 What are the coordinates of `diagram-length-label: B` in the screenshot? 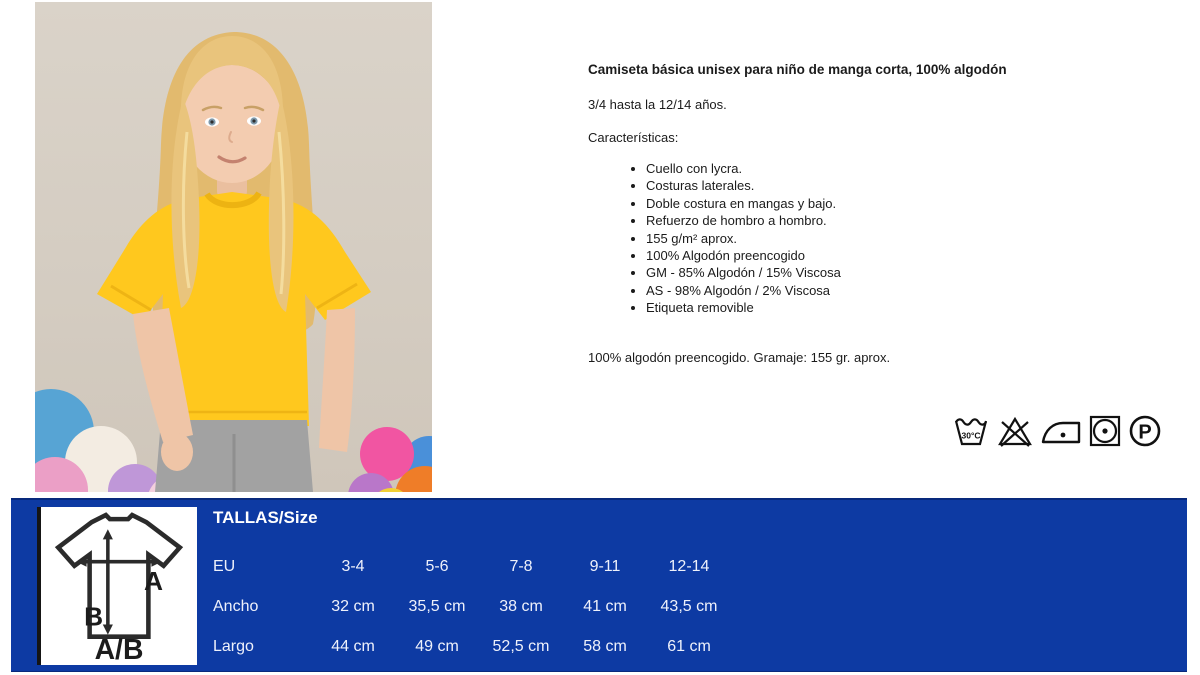 It's located at (93, 617).